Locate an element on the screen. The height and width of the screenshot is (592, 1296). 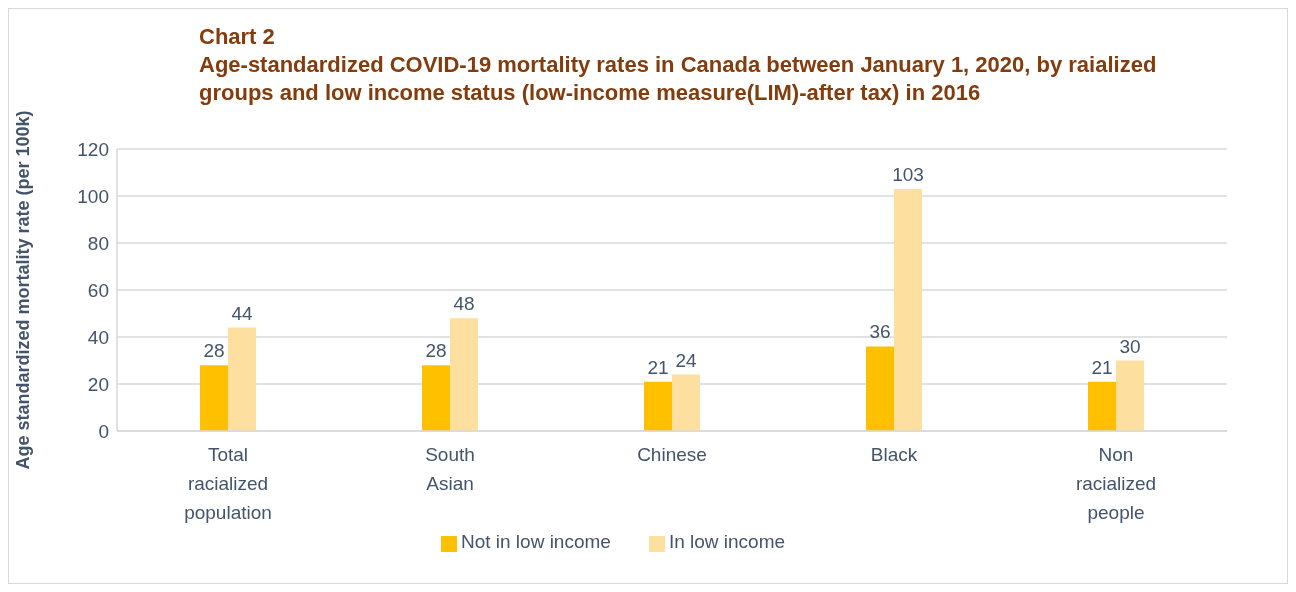
x-tick-label: South Asian is located at coordinates (450, 469).